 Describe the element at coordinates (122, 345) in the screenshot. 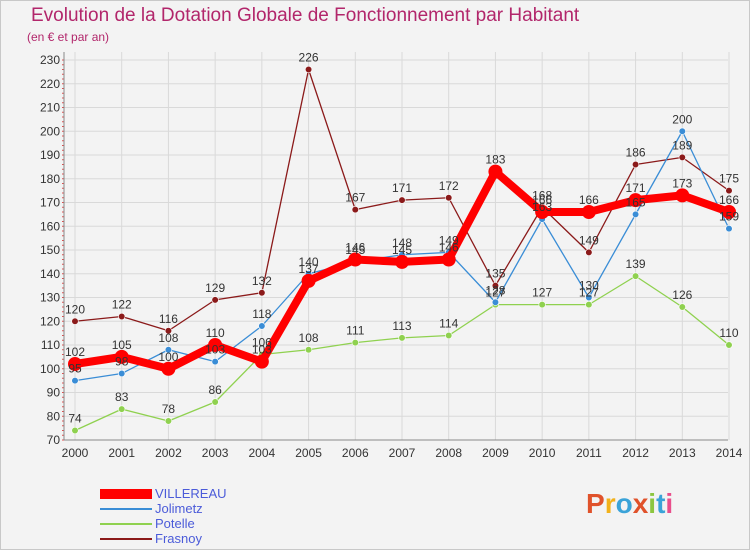

I see `data-label: 105` at that location.